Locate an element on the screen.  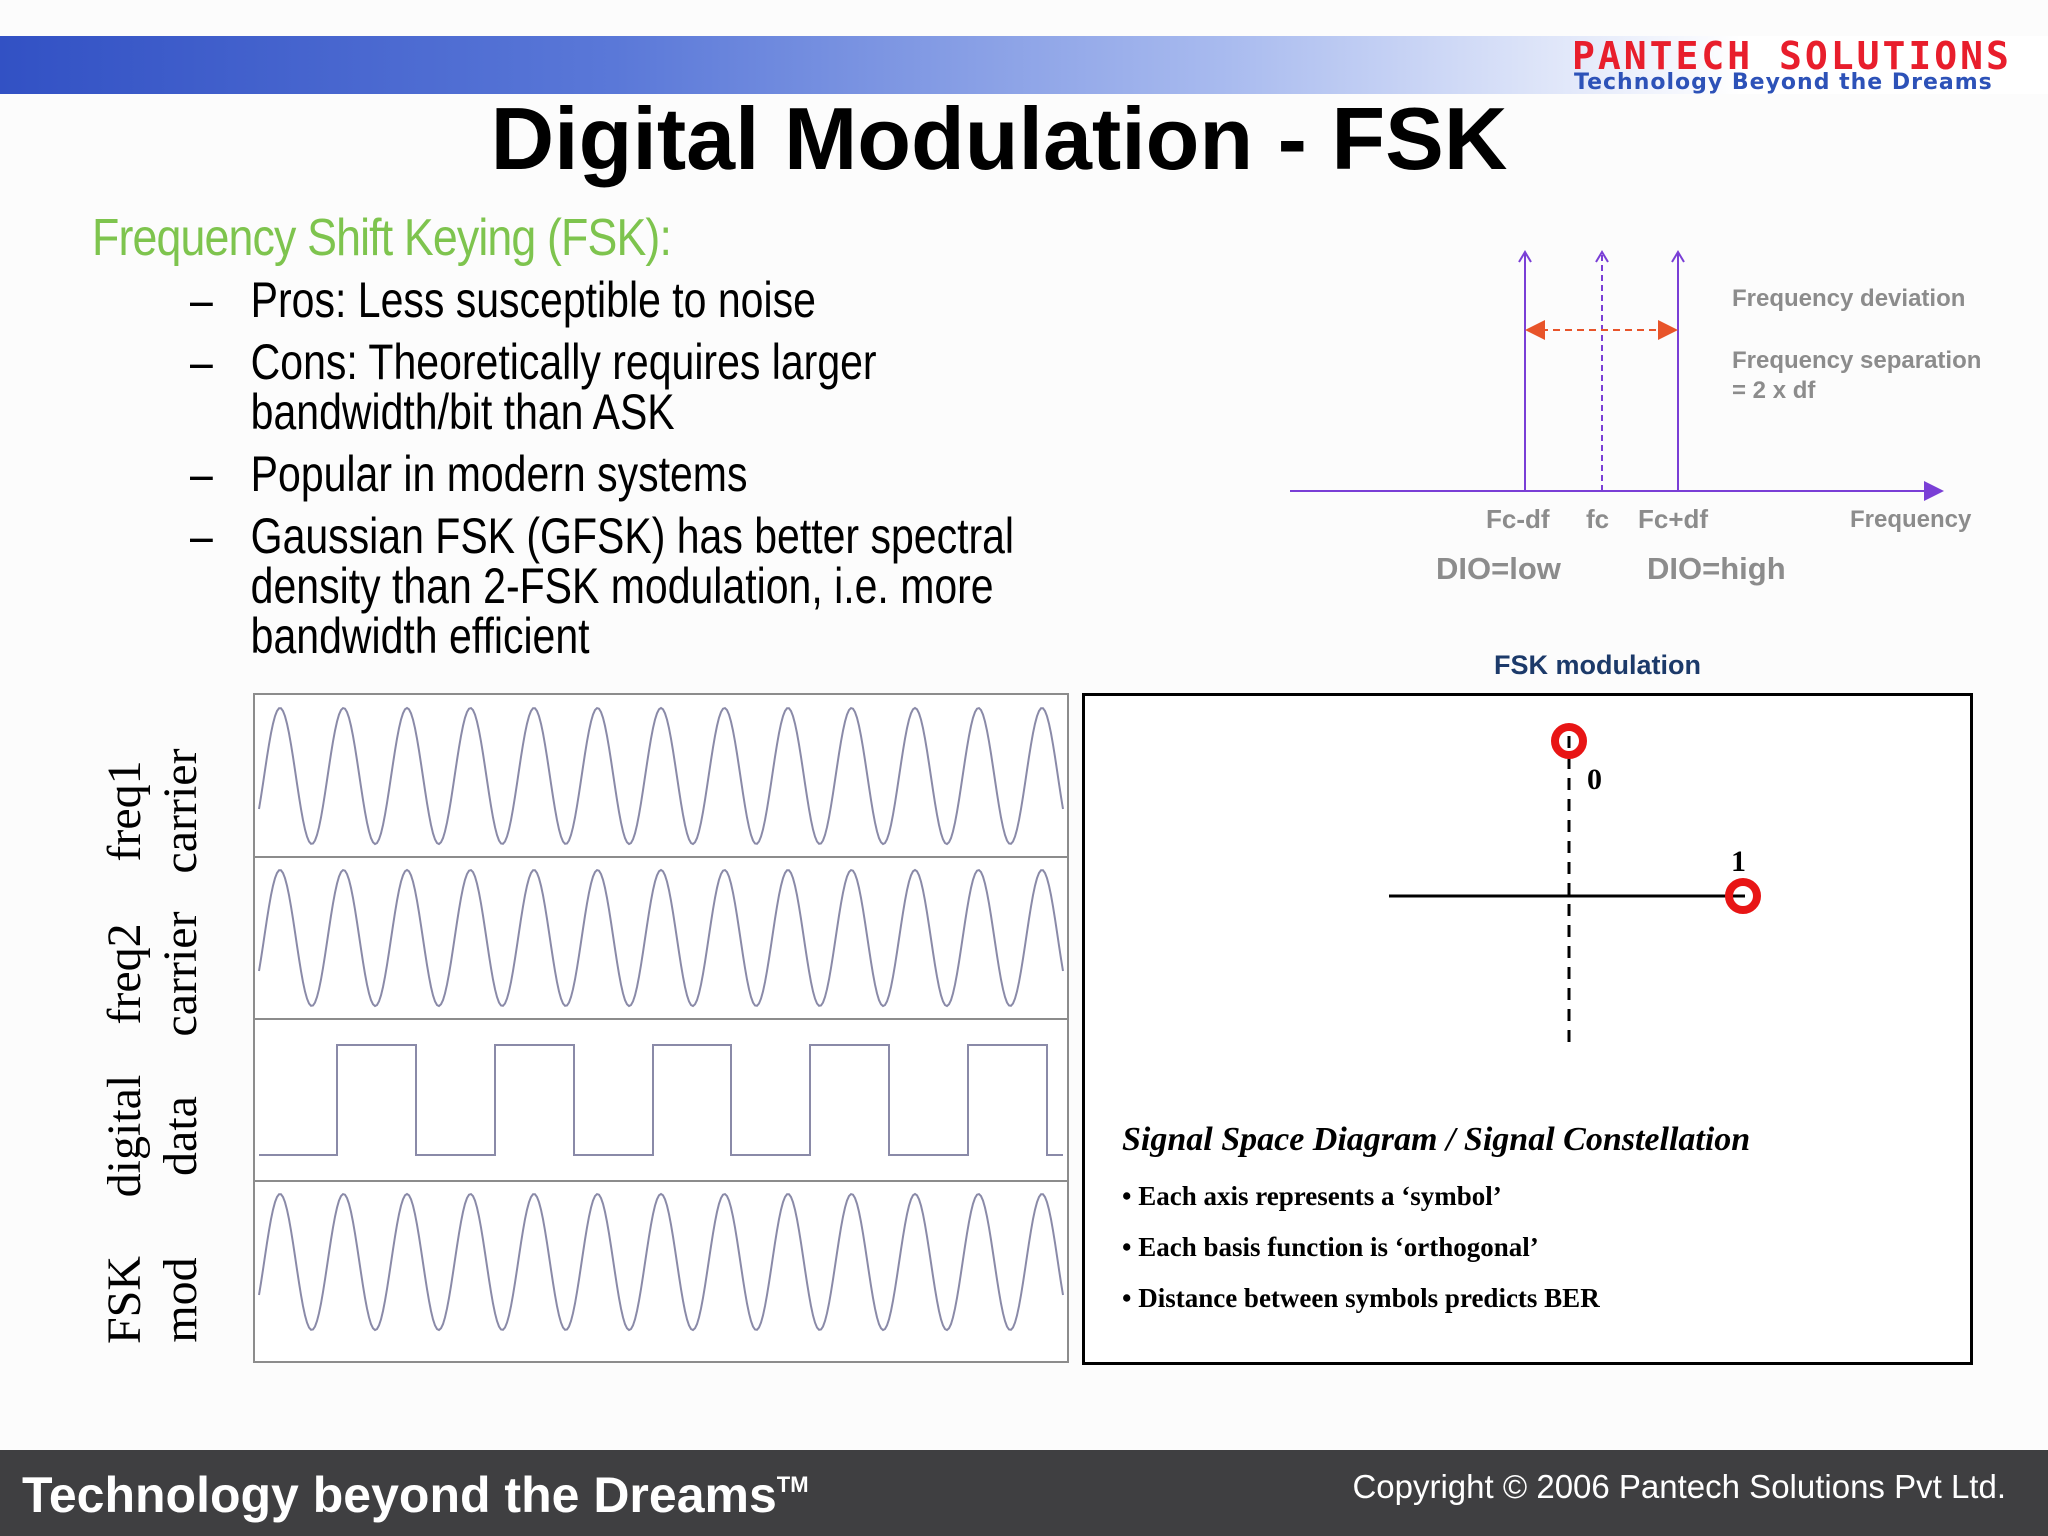
footer-bar is located at coordinates (1024, 1493).